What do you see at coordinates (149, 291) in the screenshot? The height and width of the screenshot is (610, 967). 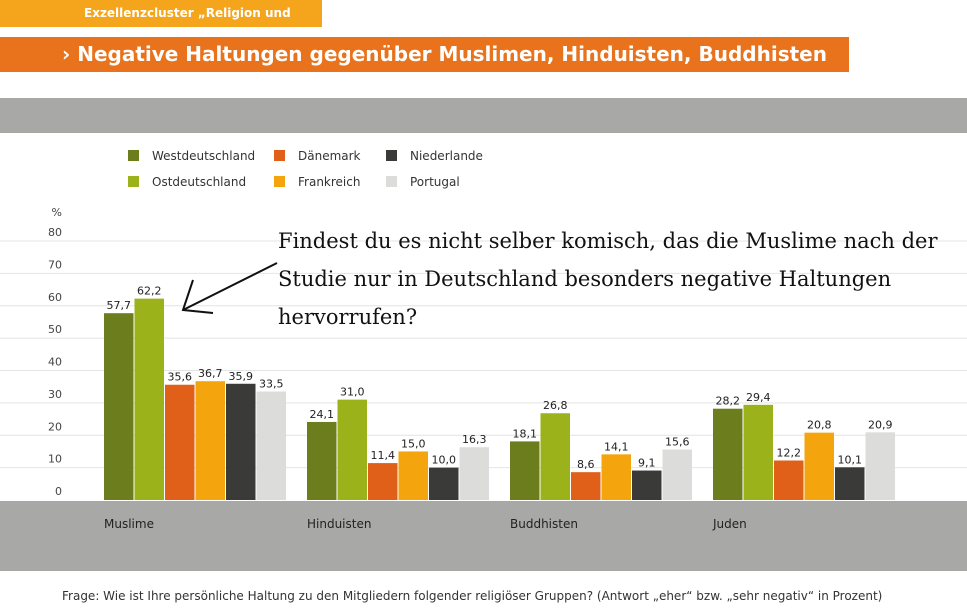 I see `data-label: 62,2` at bounding box center [149, 291].